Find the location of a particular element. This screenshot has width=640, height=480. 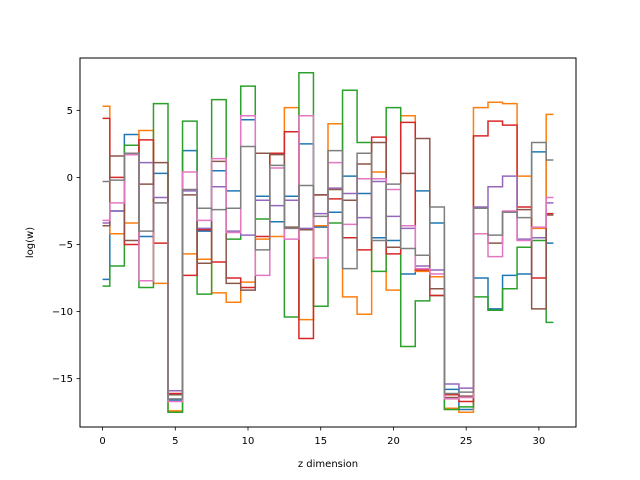

x-tick-label: 20 is located at coordinates (393, 441).